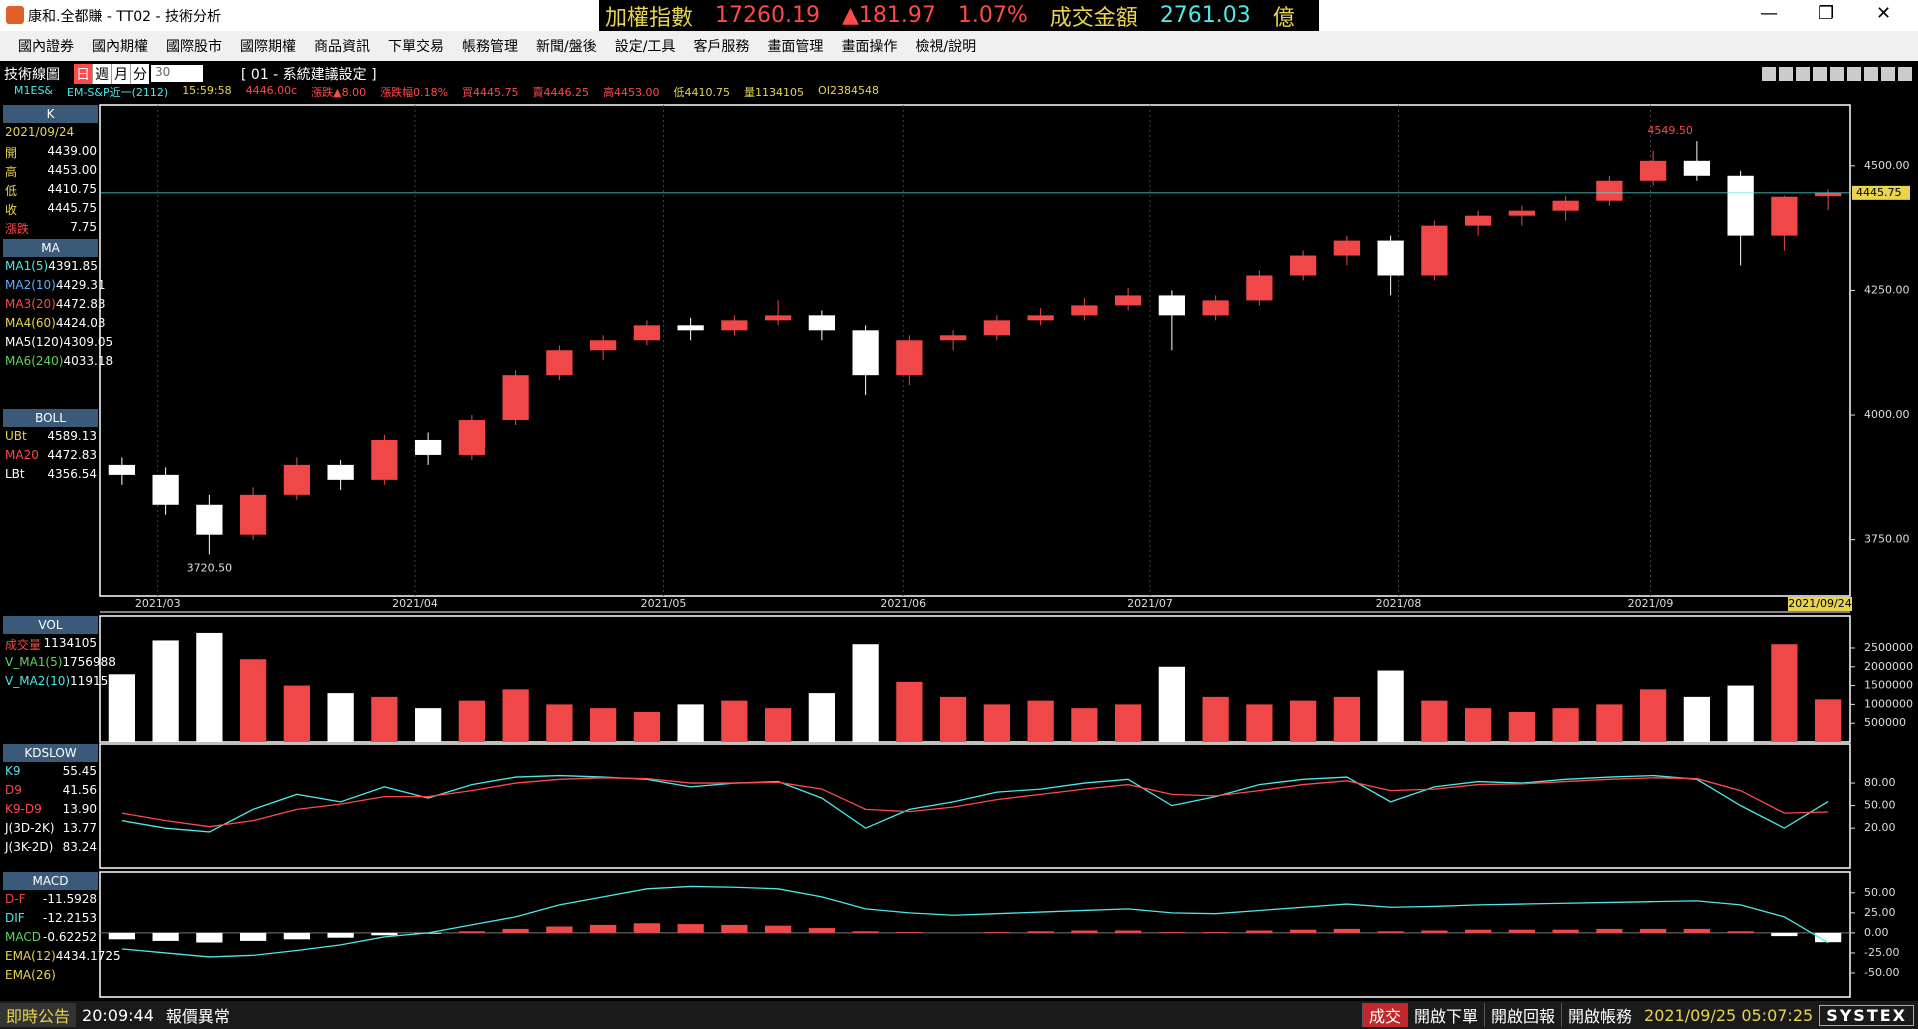 The height and width of the screenshot is (1029, 1918). What do you see at coordinates (101, 73) in the screenshot?
I see `period-button: 週` at bounding box center [101, 73].